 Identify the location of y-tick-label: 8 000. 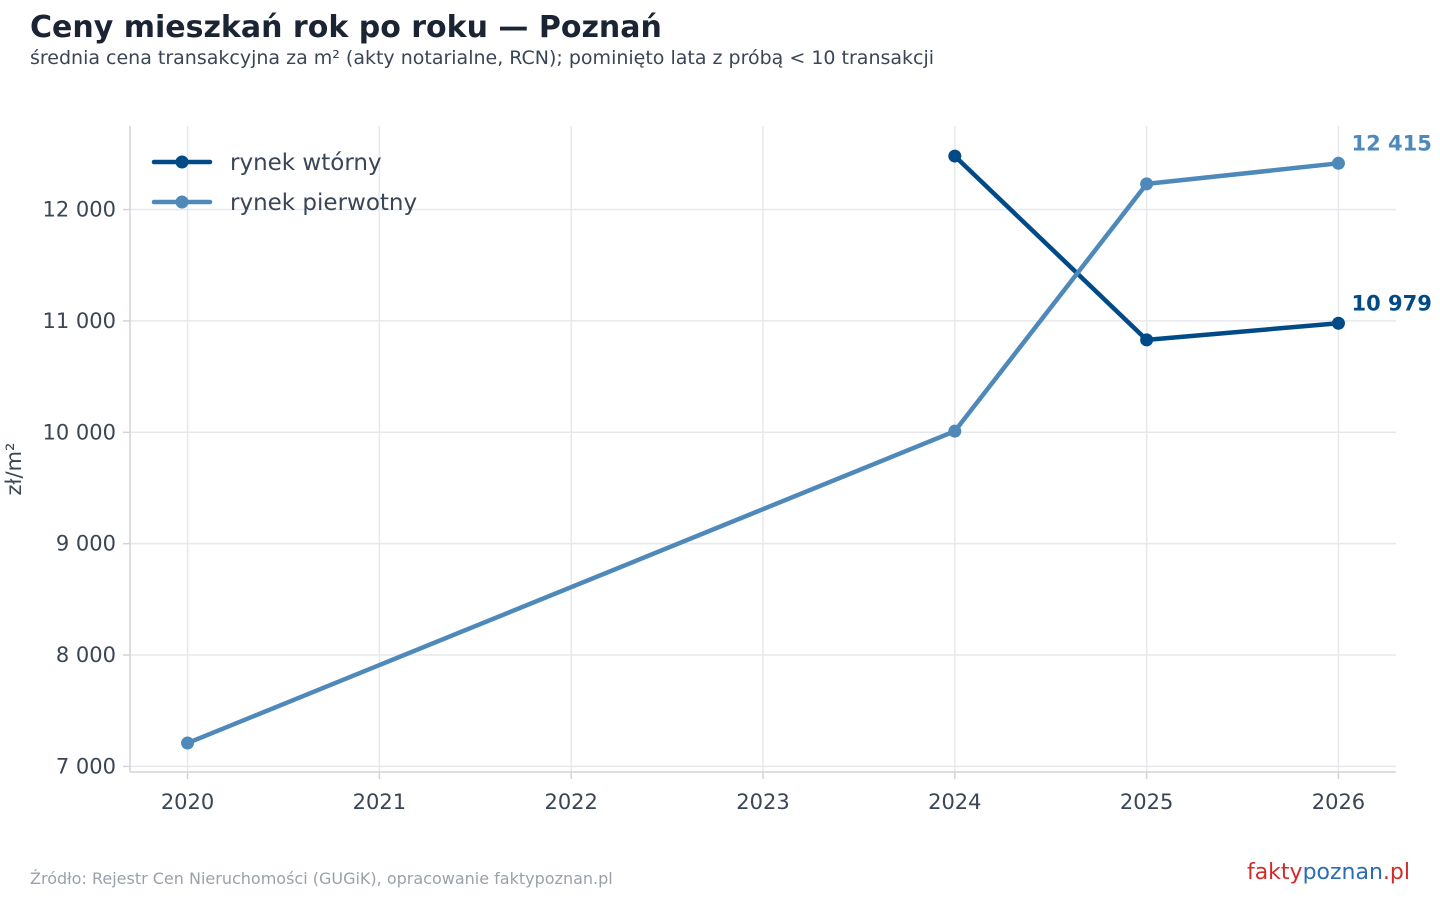
(86, 655).